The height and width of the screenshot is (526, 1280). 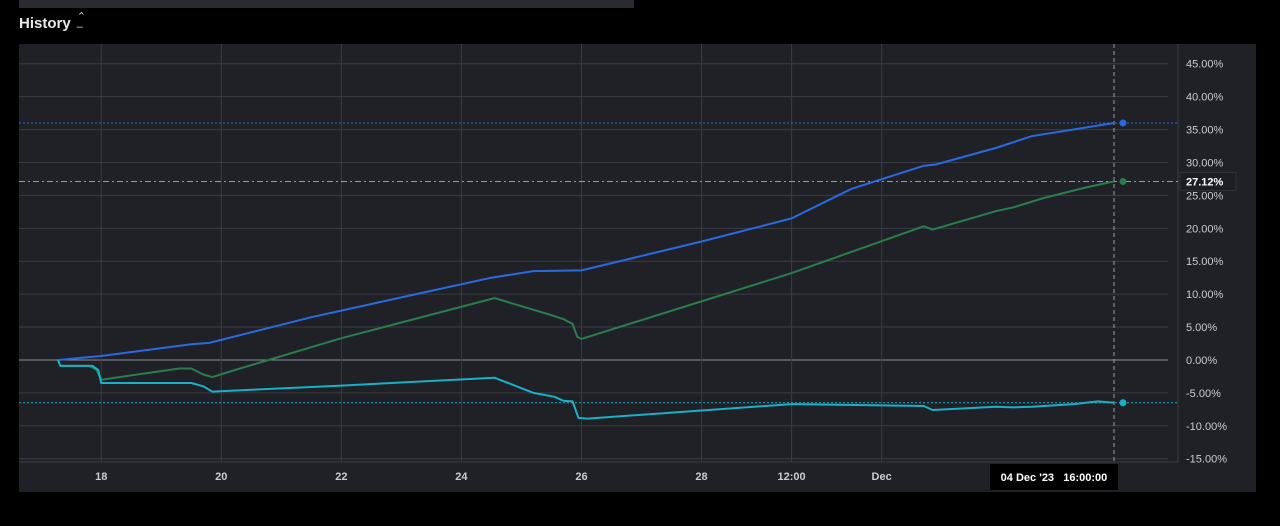 I want to click on y-tick-label: 10.00%, so click(x=1205, y=295).